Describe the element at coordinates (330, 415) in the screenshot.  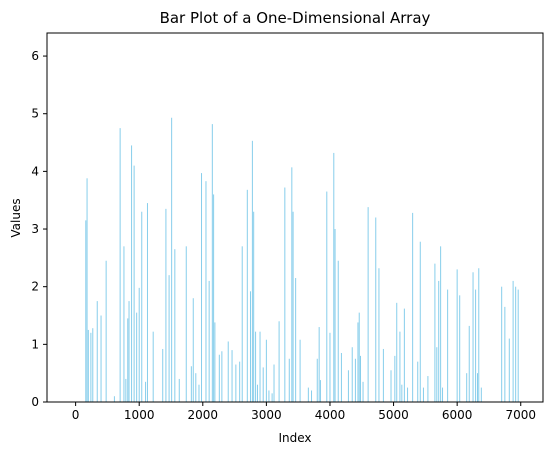
I see `x-tick-label-4: 4000` at that location.